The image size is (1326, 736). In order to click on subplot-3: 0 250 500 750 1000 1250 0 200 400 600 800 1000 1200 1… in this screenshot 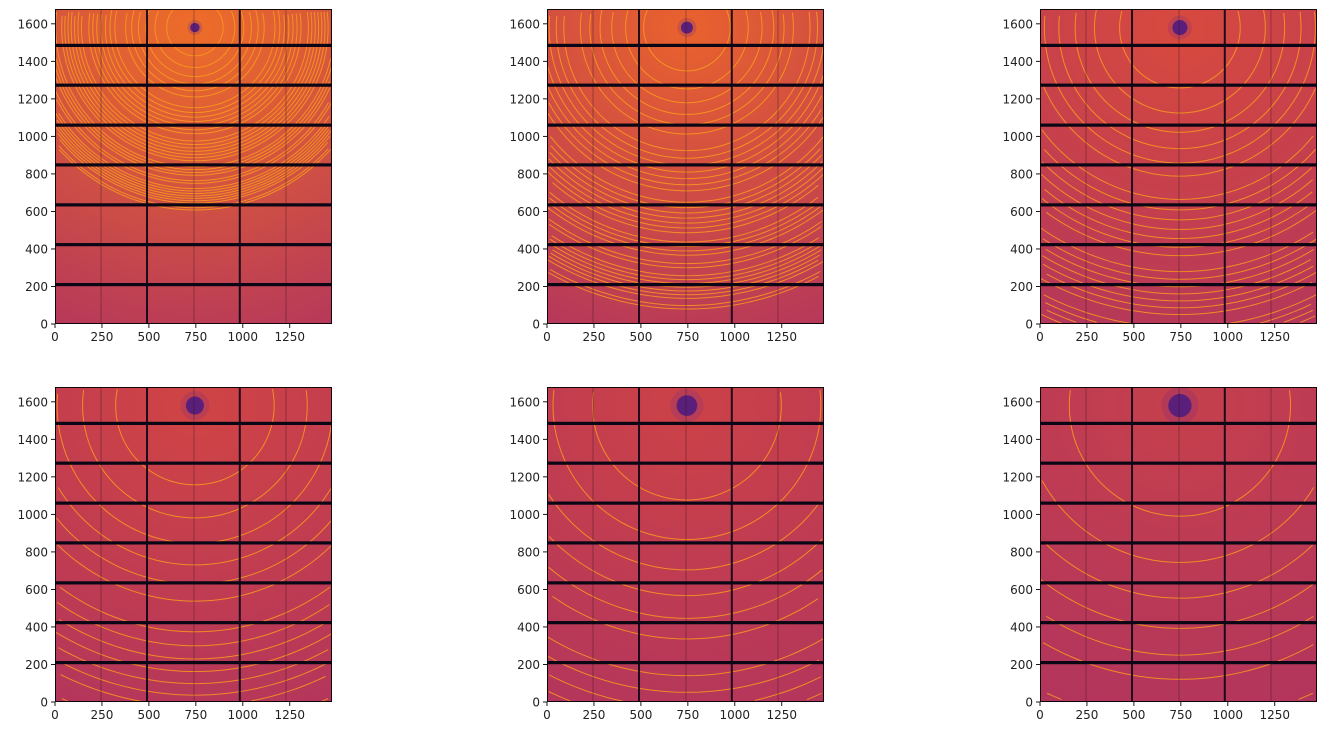, I will do `click(1160, 176)`.